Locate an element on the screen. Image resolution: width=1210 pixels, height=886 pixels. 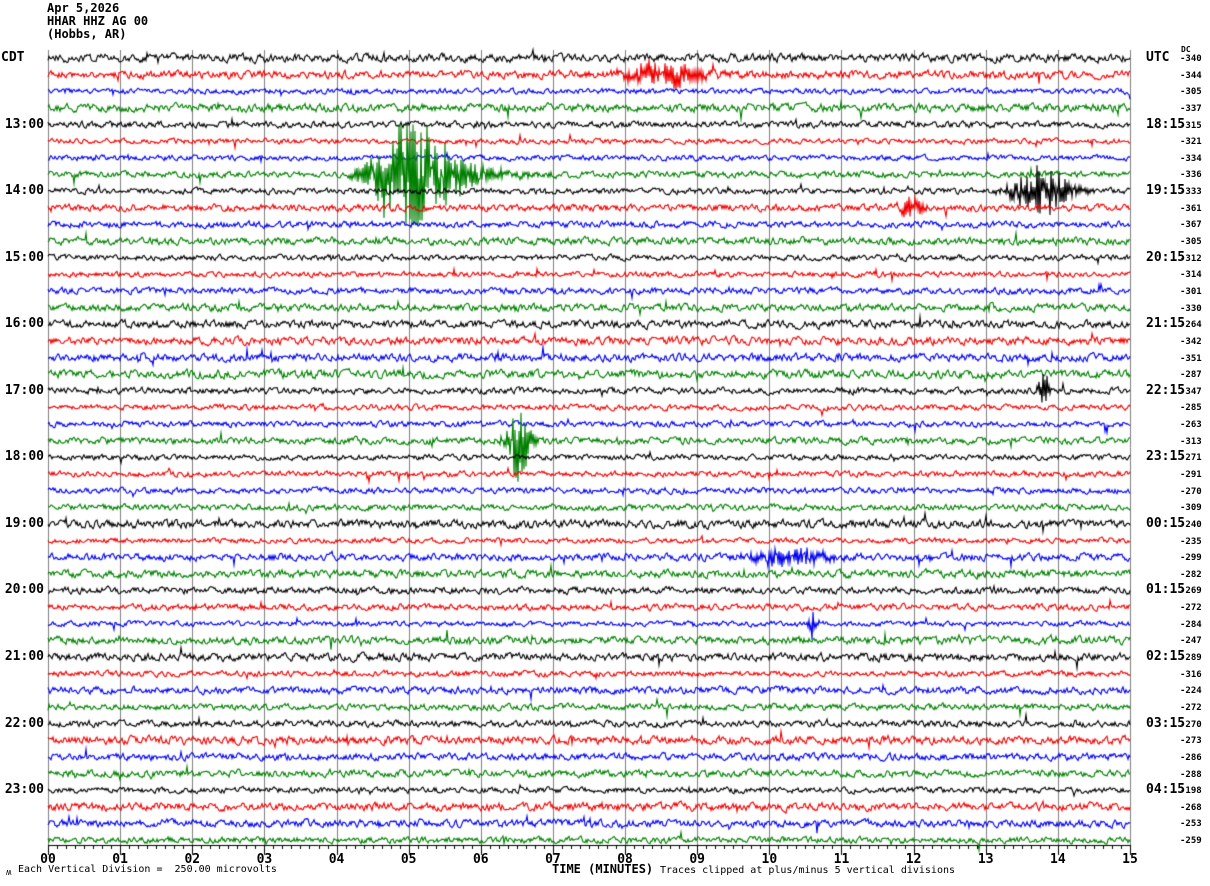
dc-offset-value: -263 is located at coordinates (1191, 425).